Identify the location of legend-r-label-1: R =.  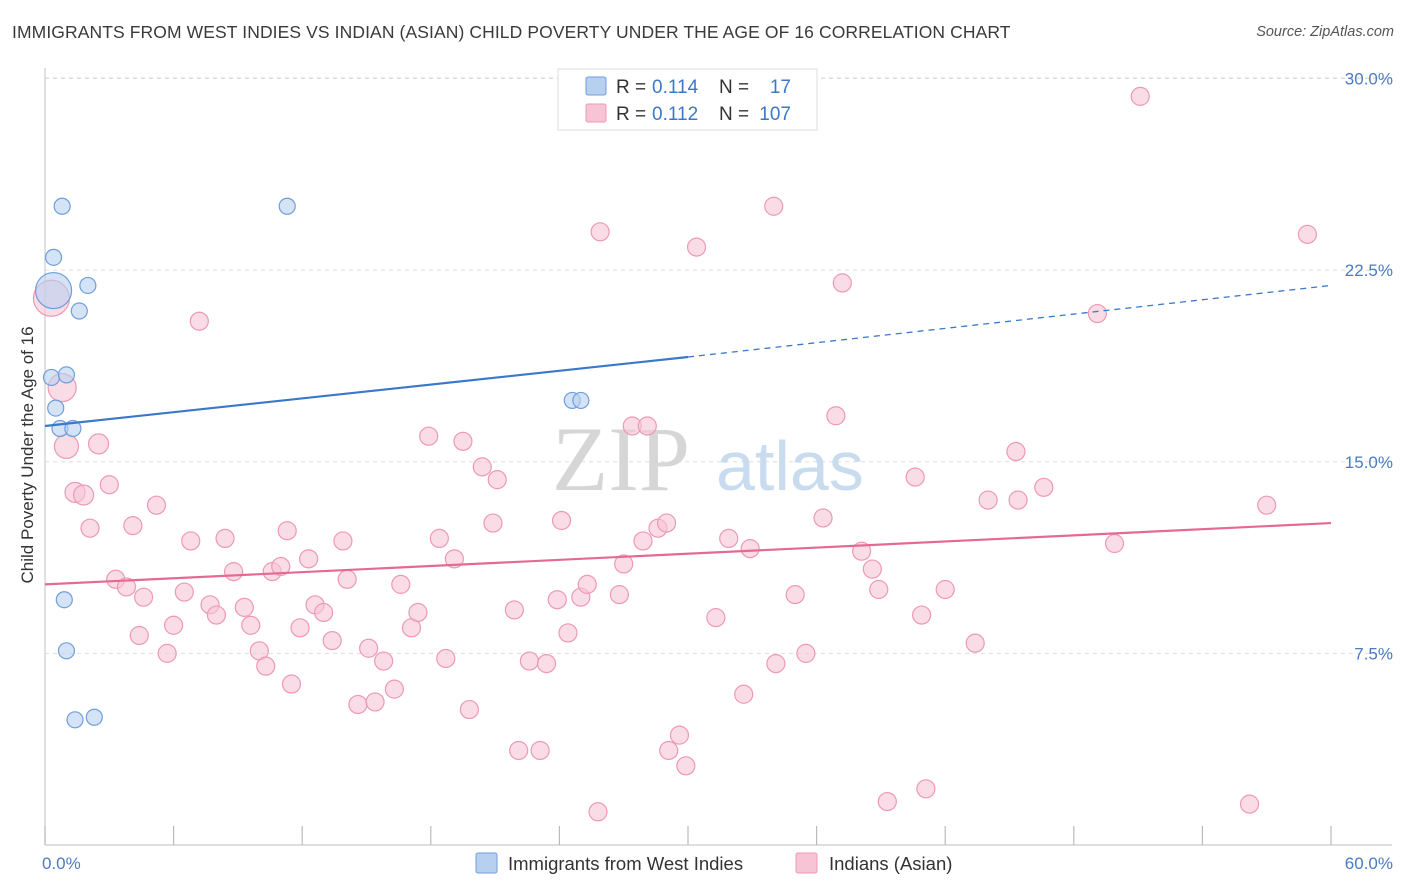
(631, 87).